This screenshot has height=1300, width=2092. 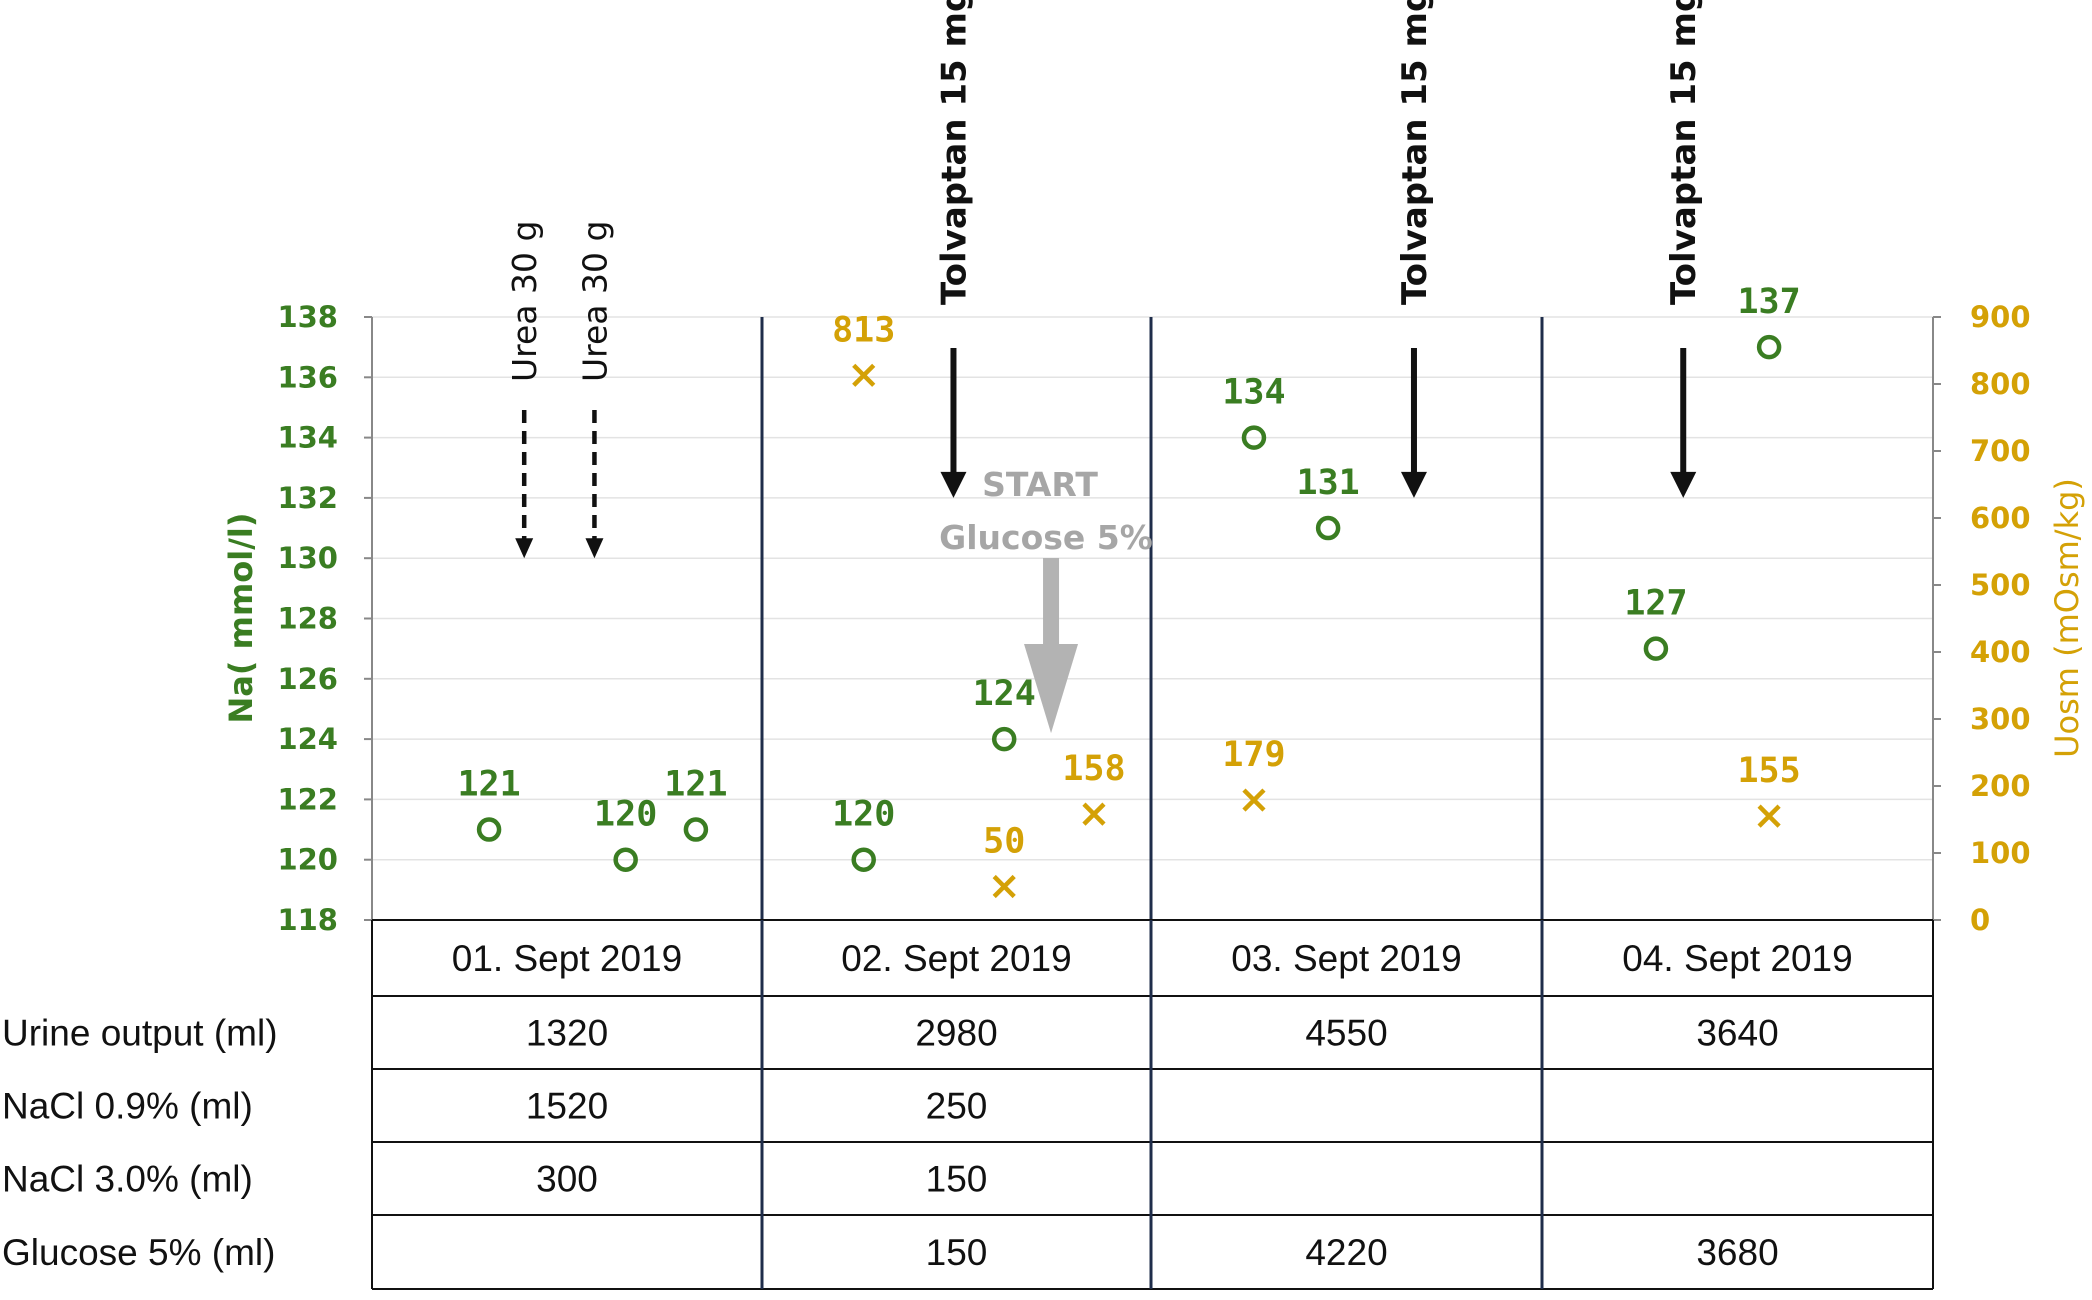 I want to click on left-tick-label: 118, so click(x=307, y=920).